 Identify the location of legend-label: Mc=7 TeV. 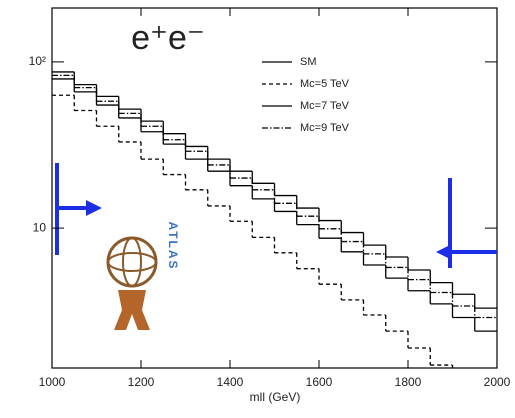
(325, 106).